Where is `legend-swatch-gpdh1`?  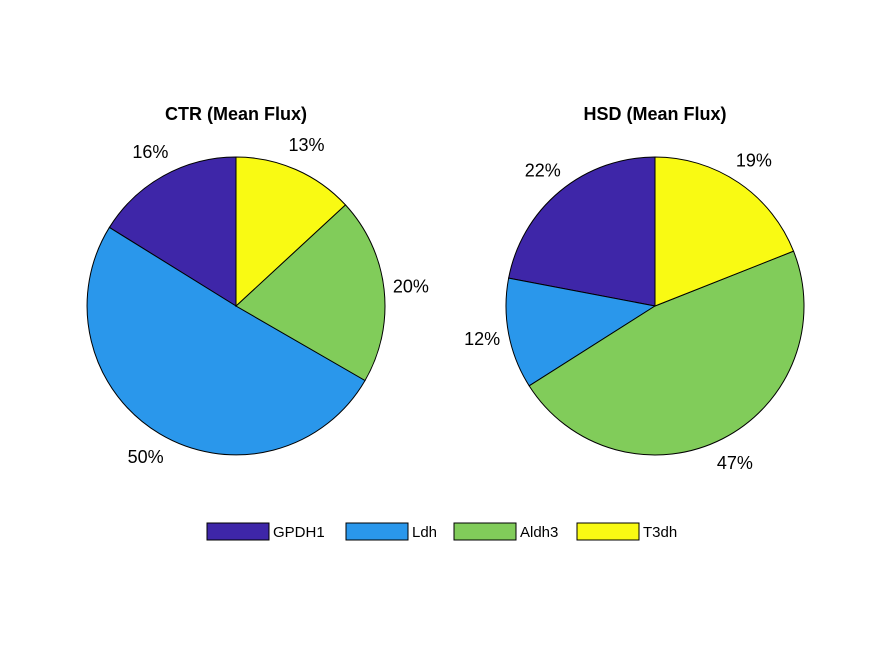
legend-swatch-gpdh1 is located at coordinates (238, 531).